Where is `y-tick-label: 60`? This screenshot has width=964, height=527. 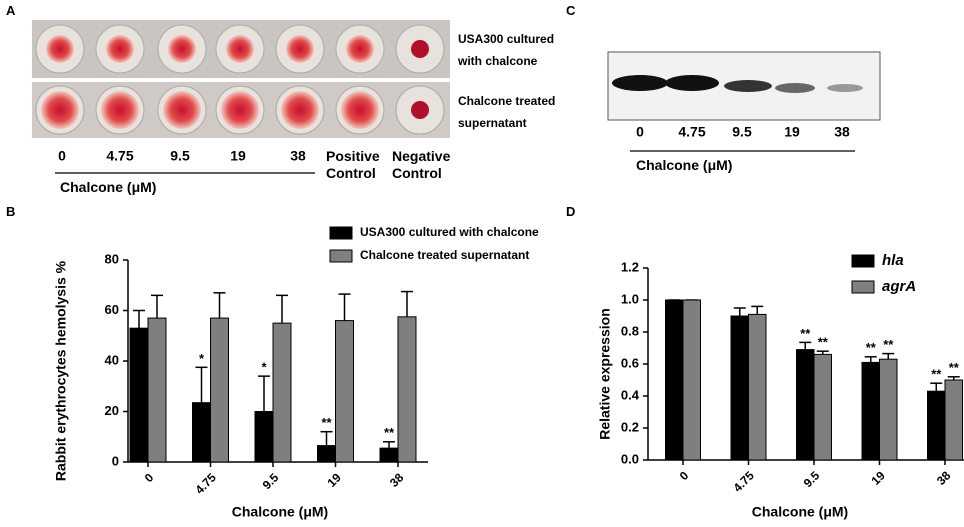
y-tick-label: 60 is located at coordinates (112, 309).